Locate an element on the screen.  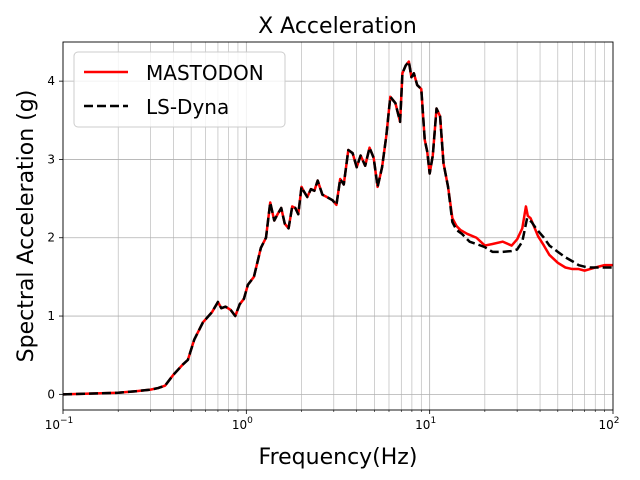
legend: MASTODON LS-Dyna is located at coordinates (179, 89).